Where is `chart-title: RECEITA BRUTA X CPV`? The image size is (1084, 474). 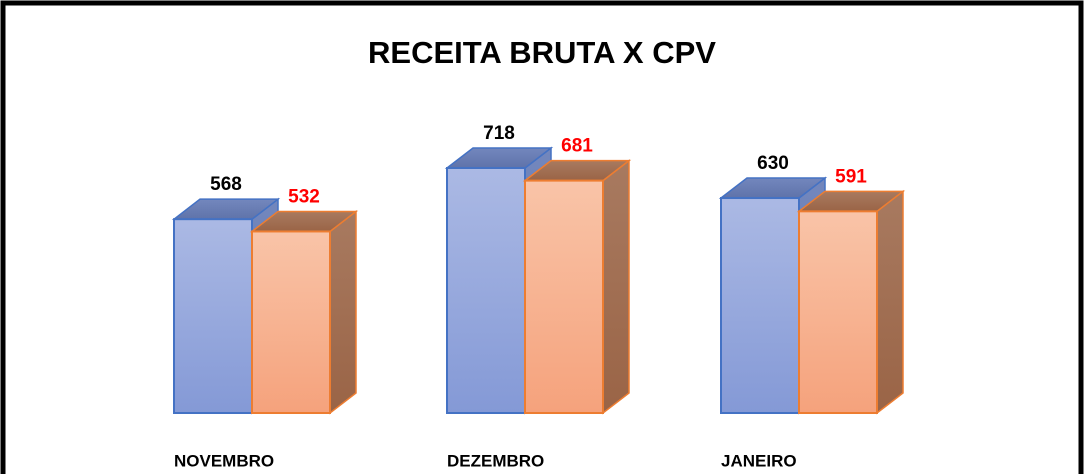 chart-title: RECEITA BRUTA X CPV is located at coordinates (542, 52).